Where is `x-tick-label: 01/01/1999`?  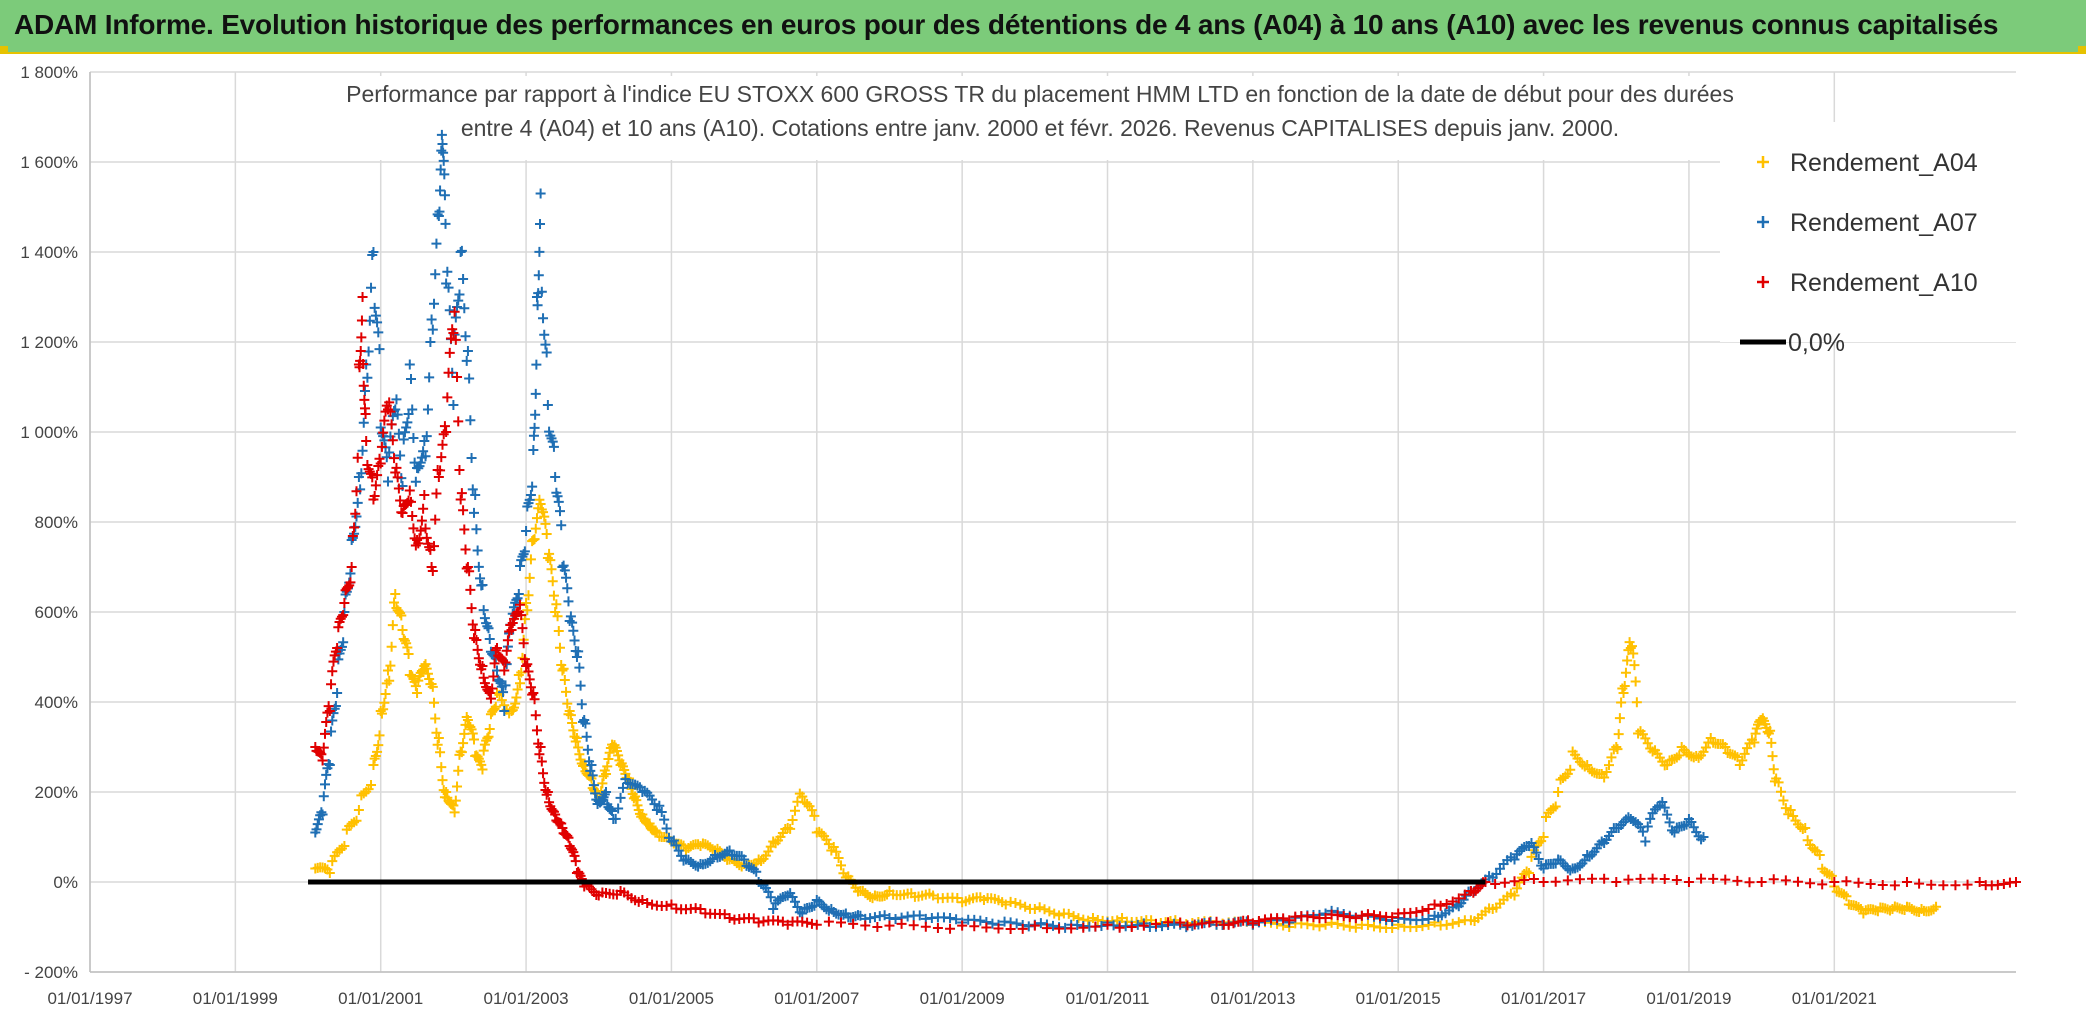 x-tick-label: 01/01/1999 is located at coordinates (235, 998).